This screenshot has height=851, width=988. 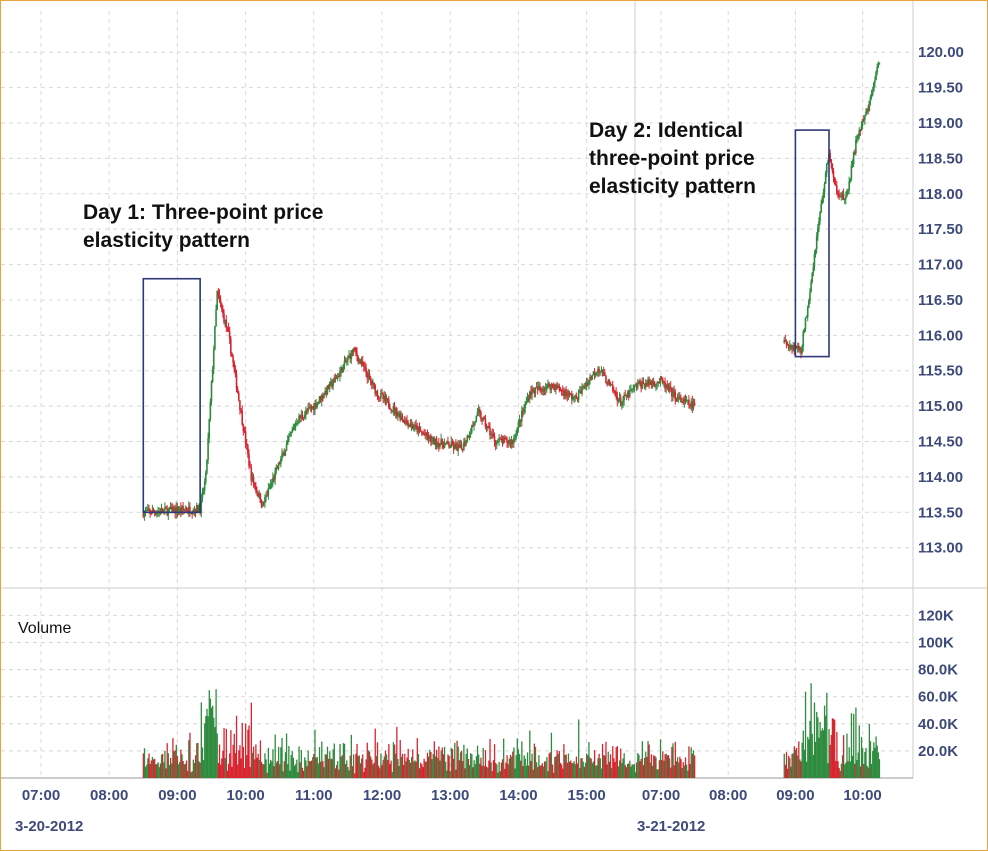 What do you see at coordinates (938, 751) in the screenshot?
I see `volume-tick-label: 20.0K` at bounding box center [938, 751].